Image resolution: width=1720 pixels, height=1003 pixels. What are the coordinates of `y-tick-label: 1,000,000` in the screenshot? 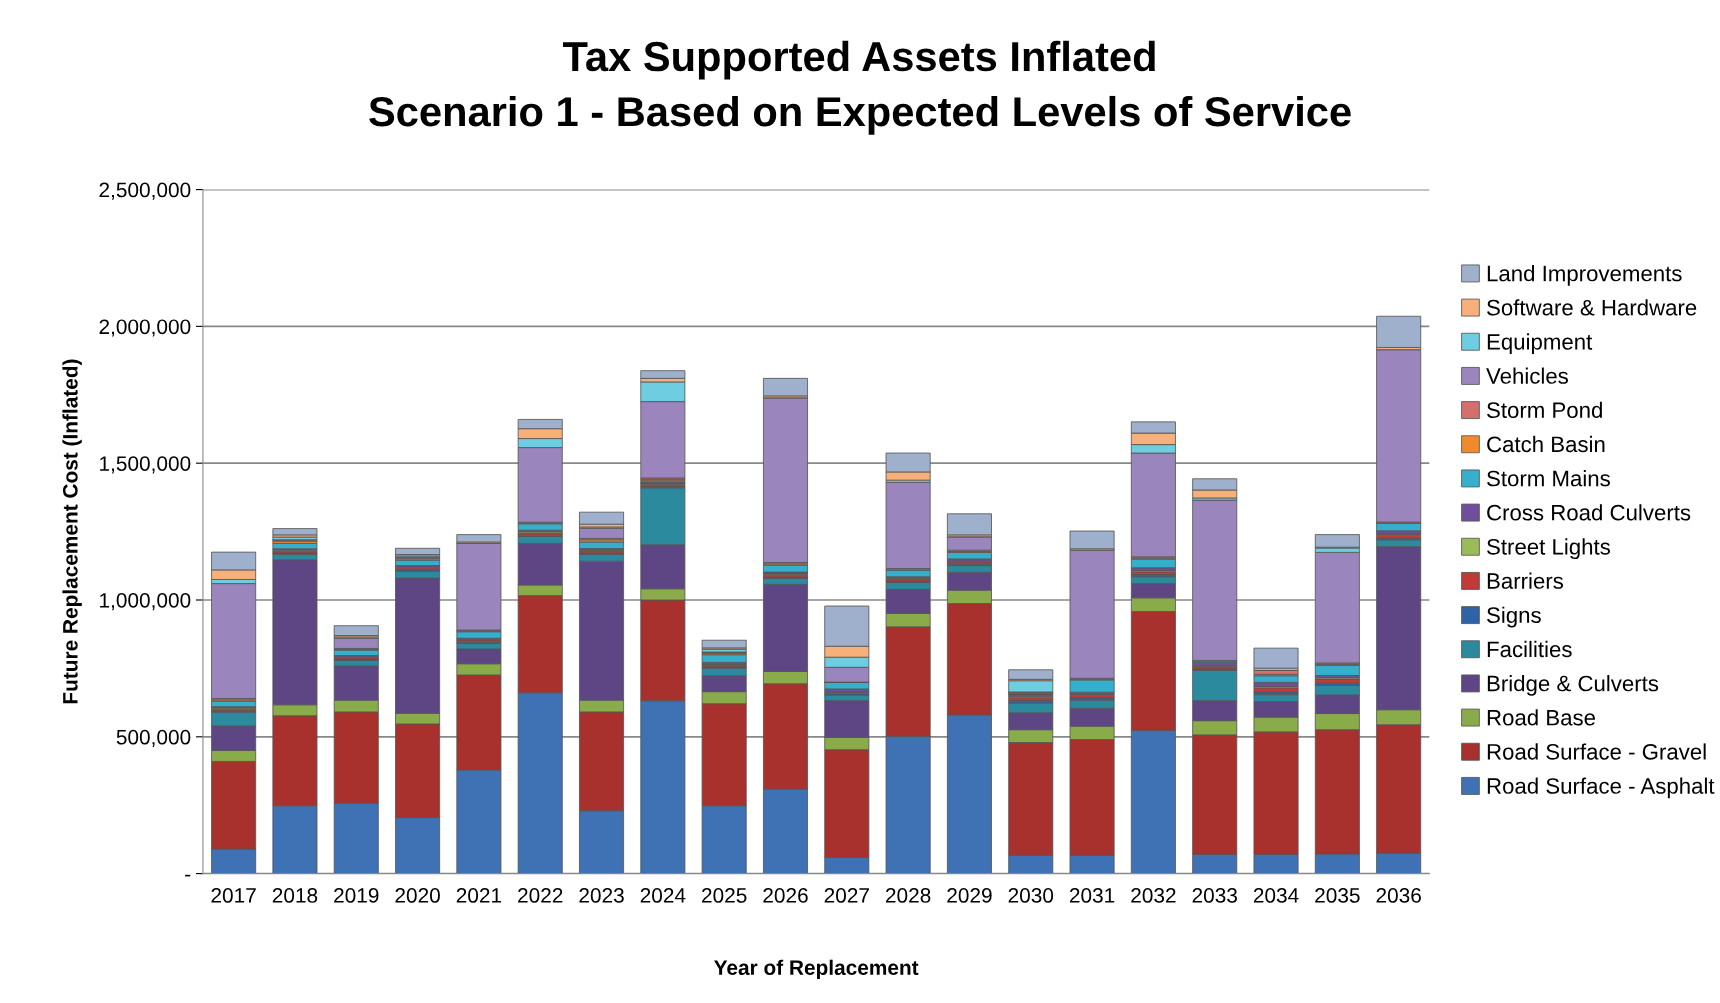 It's located at (145, 602).